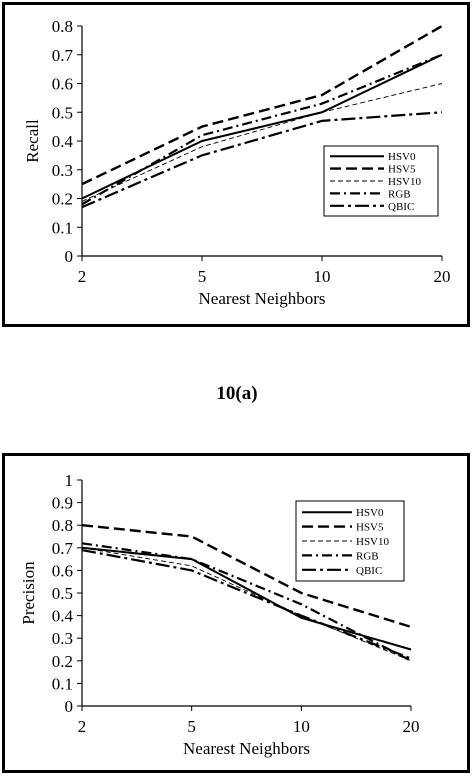 The width and height of the screenshot is (474, 777). What do you see at coordinates (262, 298) in the screenshot?
I see `recall-x-axis-label: Nearest Neighbors` at bounding box center [262, 298].